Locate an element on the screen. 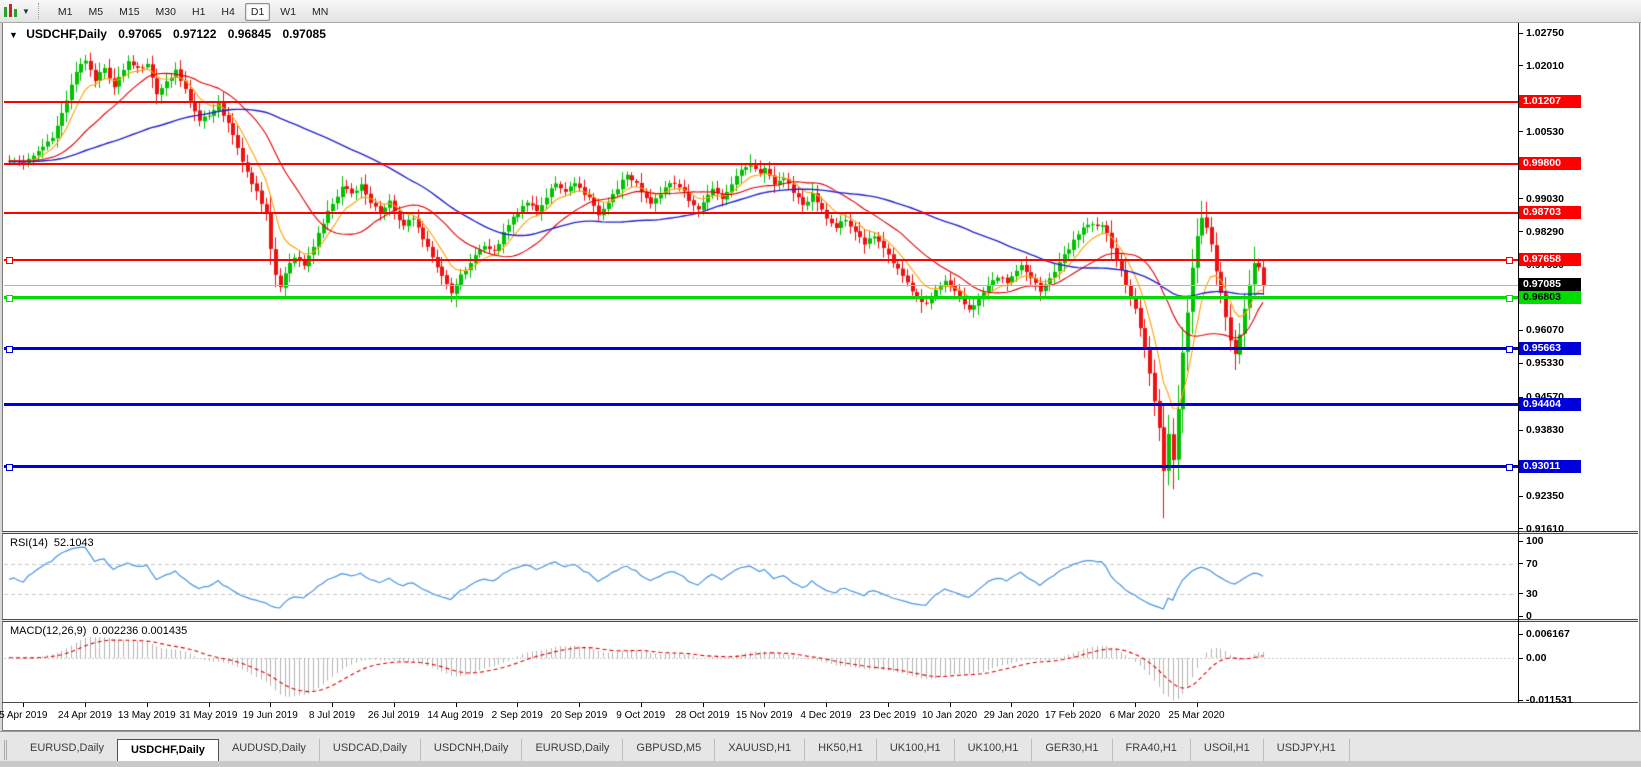 The width and height of the screenshot is (1641, 767). timeframe-button-MN: MN is located at coordinates (320, 12).